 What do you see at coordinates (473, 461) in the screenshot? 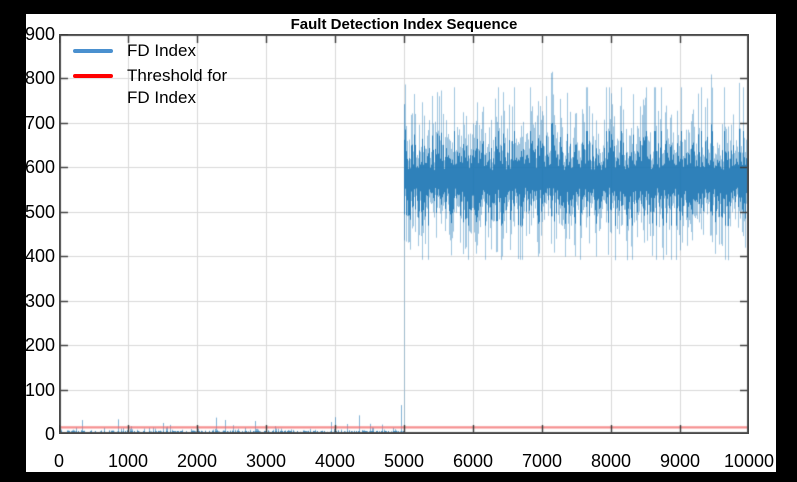
I see `x-tick-label: 6000` at bounding box center [473, 461].